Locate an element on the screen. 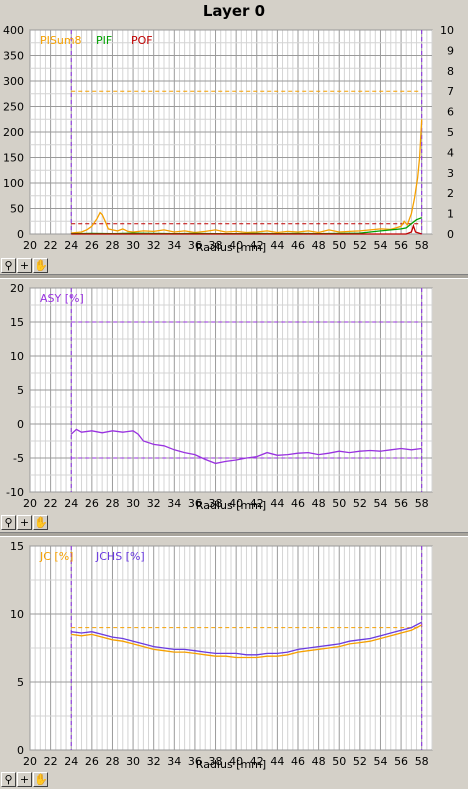 This screenshot has width=468, height=789. legend-entry: PIF is located at coordinates (104, 40).